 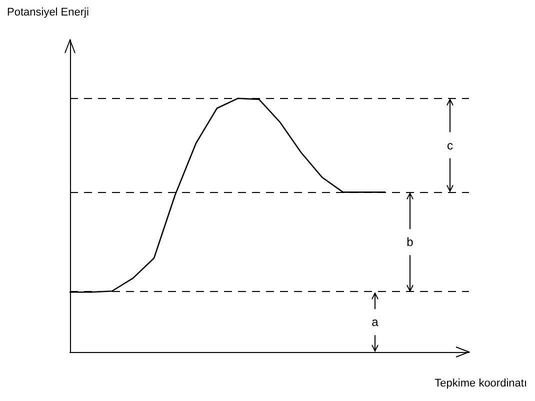 What do you see at coordinates (450, 145) in the screenshot?
I see `annotation: c` at bounding box center [450, 145].